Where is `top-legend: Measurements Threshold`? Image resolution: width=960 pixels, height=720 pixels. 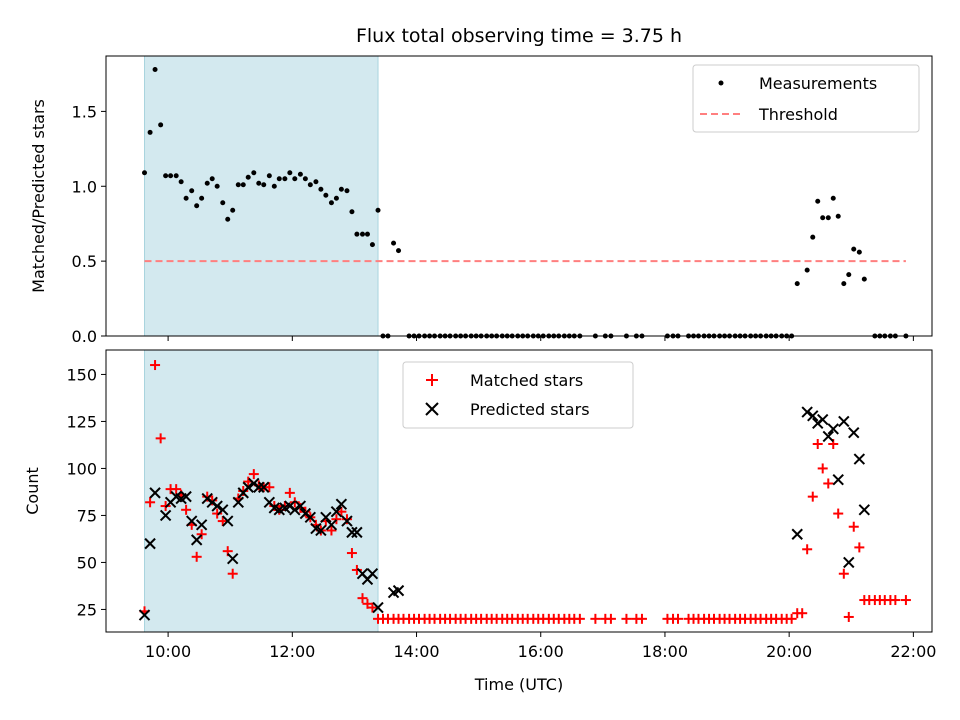
top-legend: Measurements Threshold is located at coordinates (806, 98).